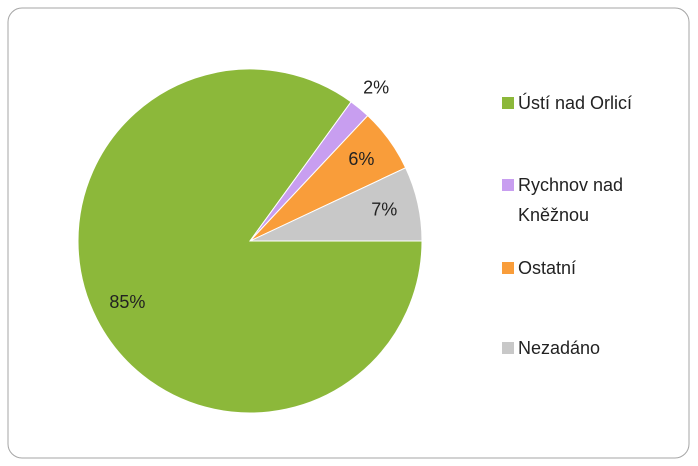 The image size is (698, 466). What do you see at coordinates (547, 268) in the screenshot?
I see `legend-label: Ostatní` at bounding box center [547, 268].